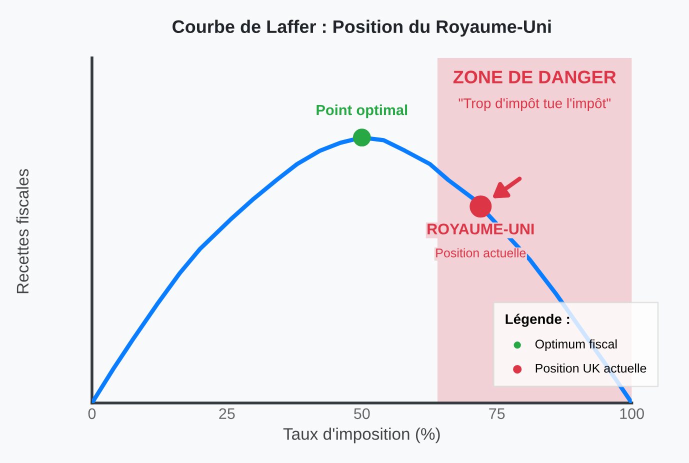  I want to click on annotation: ROYAUME-UNI, so click(481, 229).